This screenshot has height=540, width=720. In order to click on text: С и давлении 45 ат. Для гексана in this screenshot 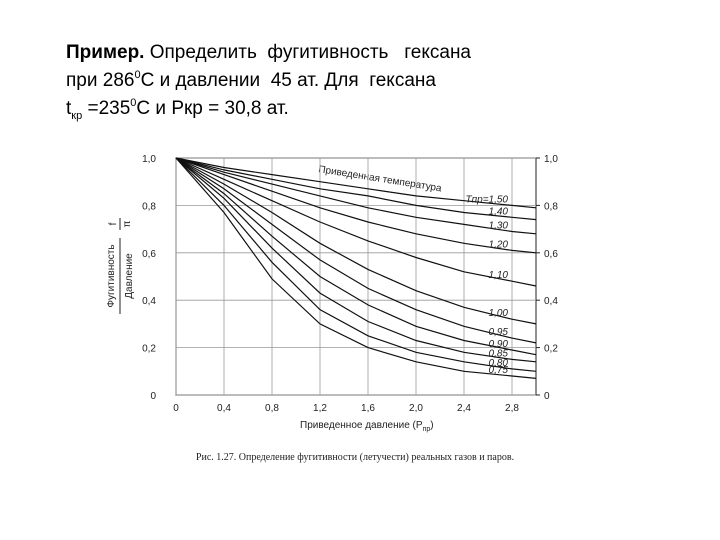, I will do `click(289, 80)`.